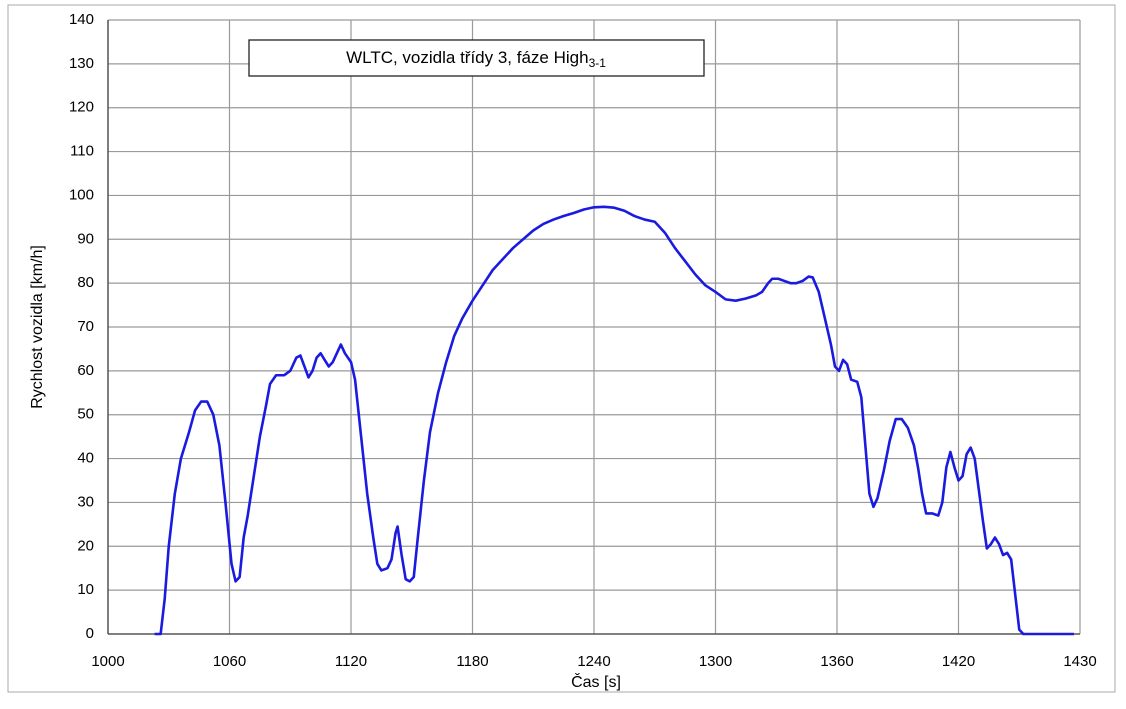 Image resolution: width=1126 pixels, height=709 pixels. I want to click on y-tick-label: 10, so click(85, 589).